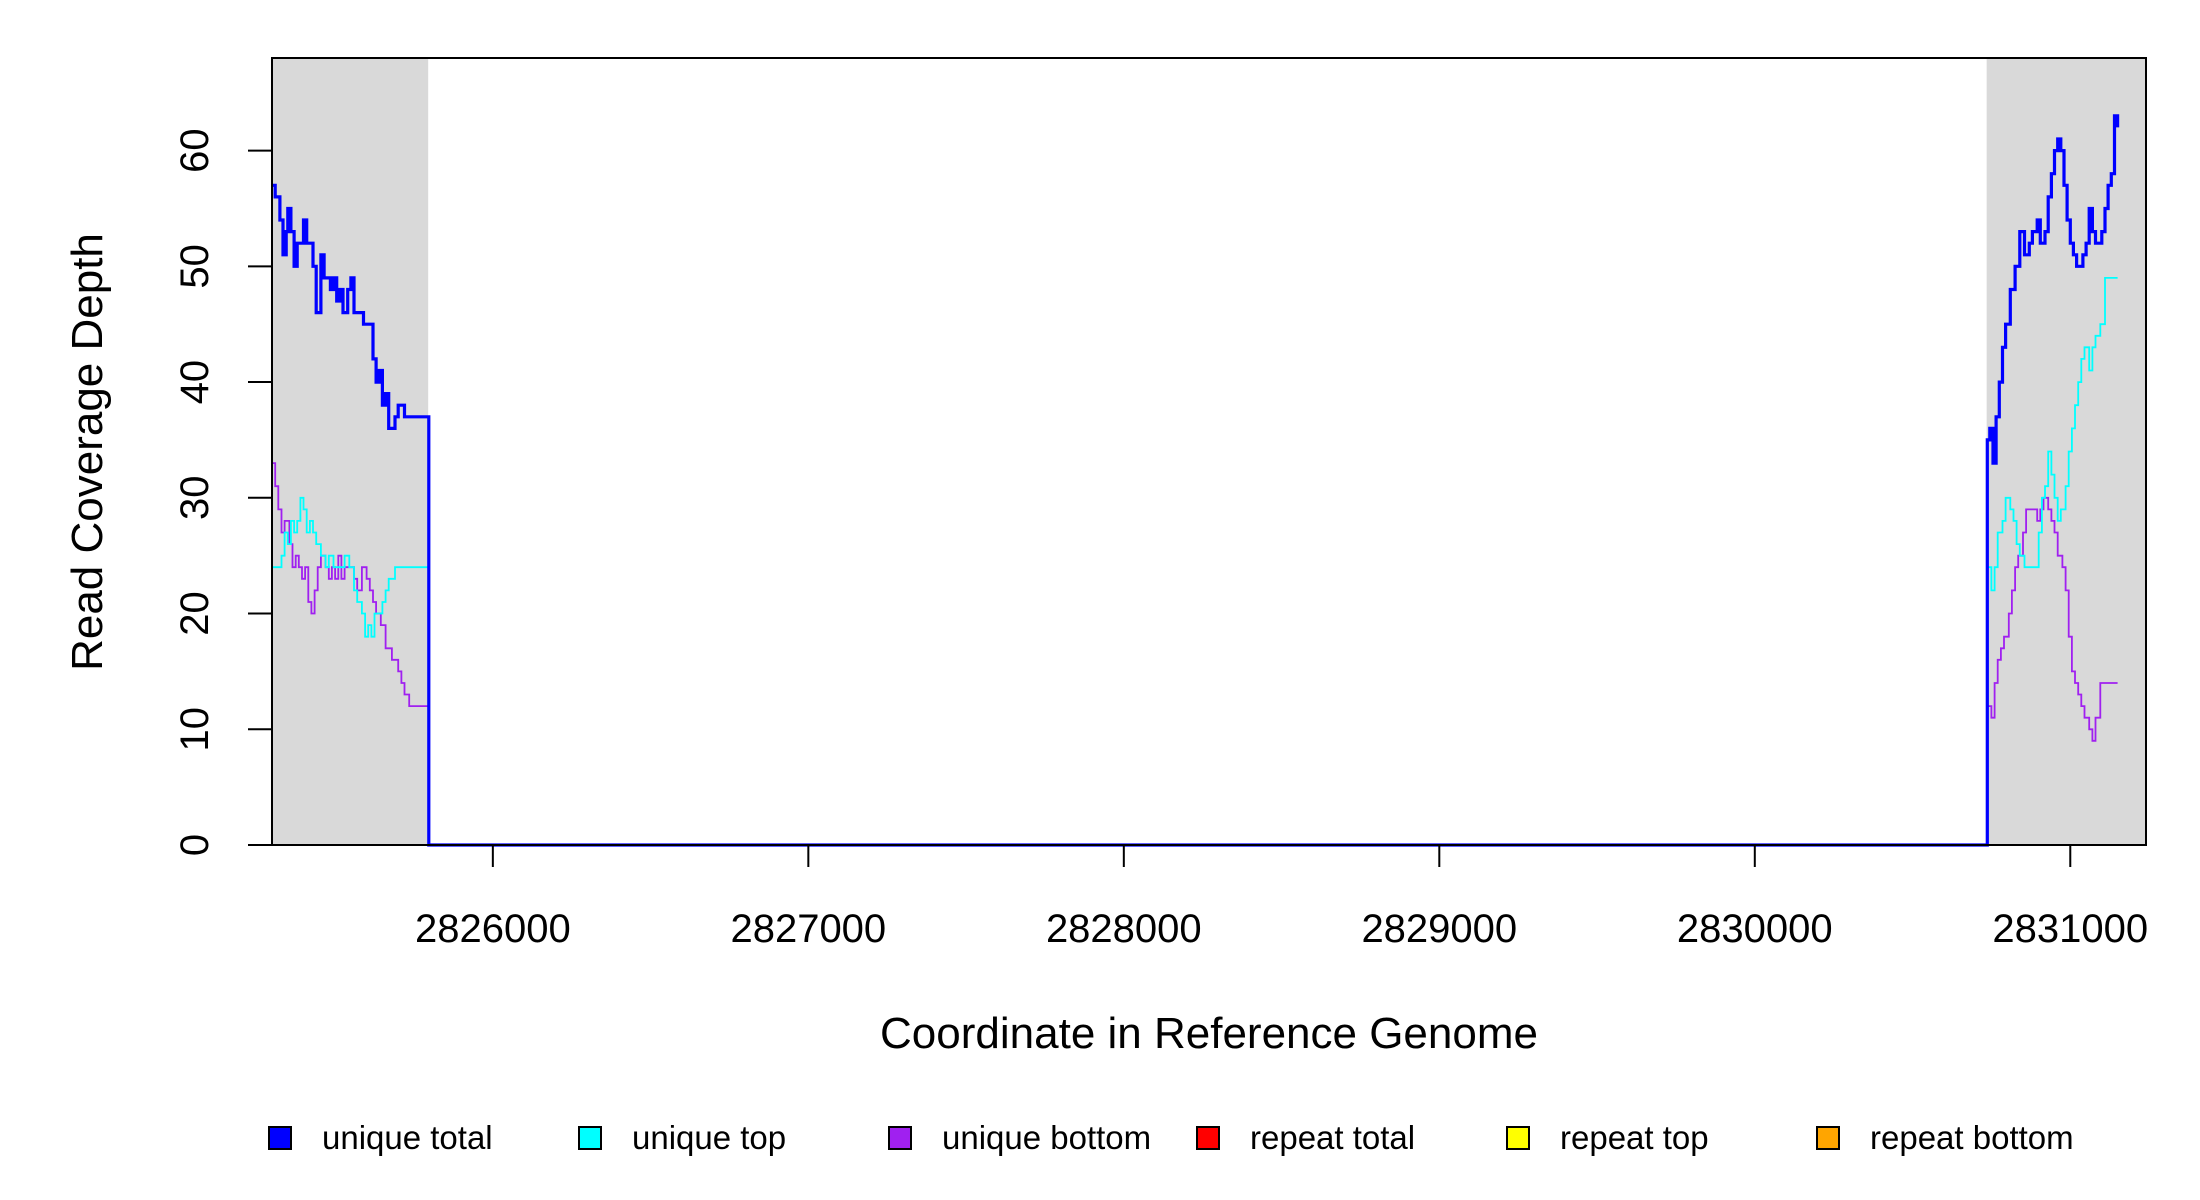 The image size is (2200, 1200). What do you see at coordinates (709, 1137) in the screenshot?
I see `legend-label: unique top` at bounding box center [709, 1137].